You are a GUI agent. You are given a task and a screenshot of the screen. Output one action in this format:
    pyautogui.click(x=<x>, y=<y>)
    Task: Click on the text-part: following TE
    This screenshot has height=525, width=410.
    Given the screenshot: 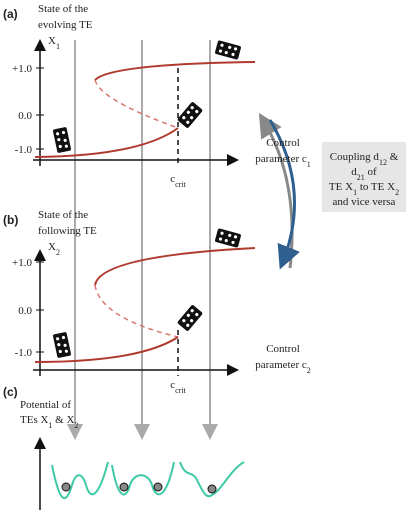 What is the action you would take?
    pyautogui.click(x=67, y=231)
    